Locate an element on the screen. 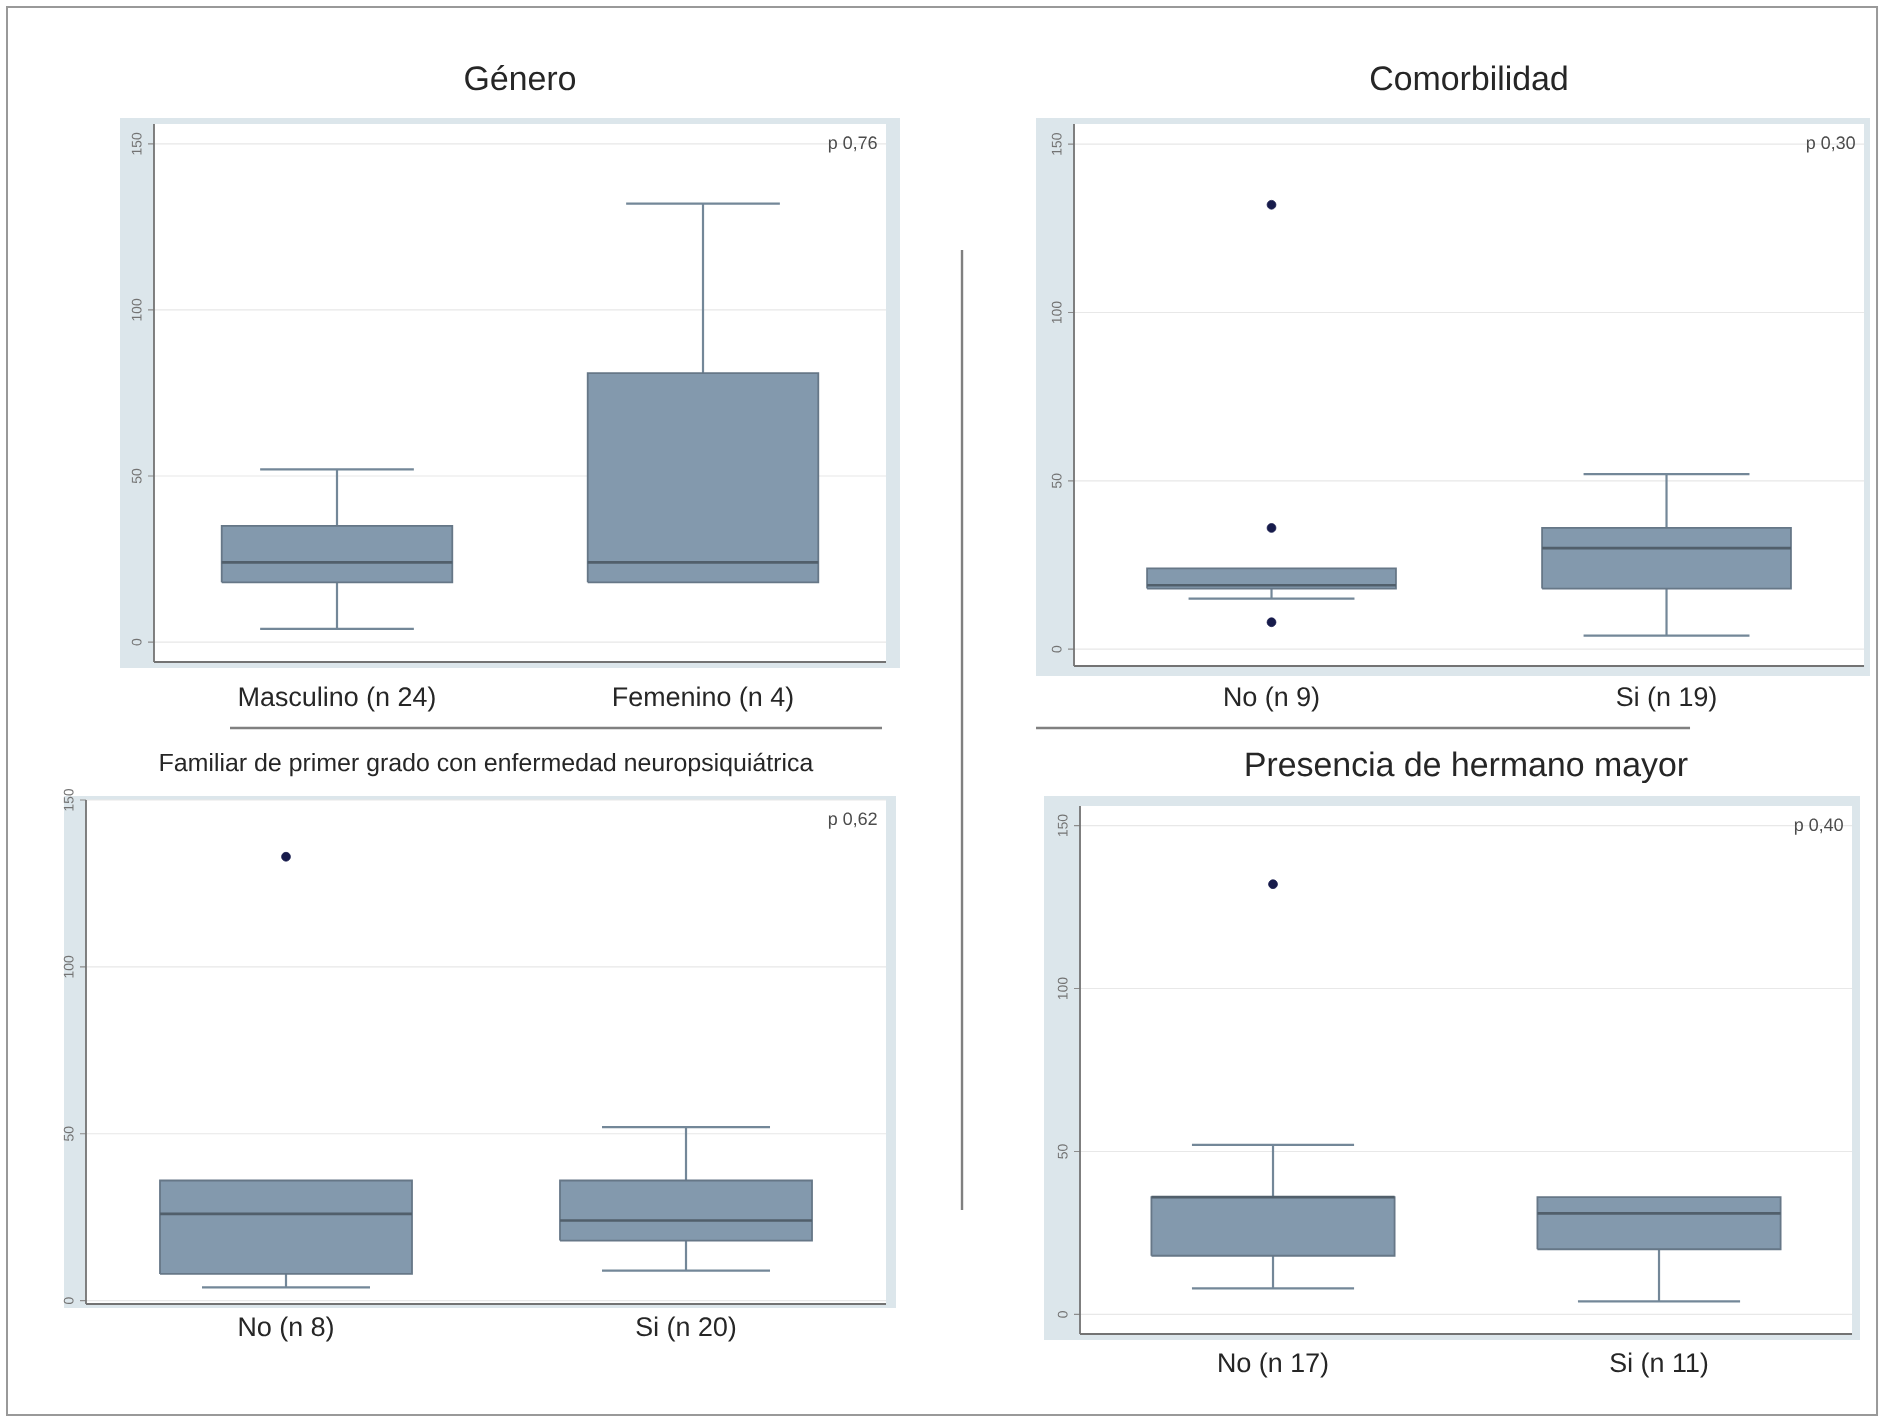 The width and height of the screenshot is (1884, 1422). x-tick-label: No (n 9) is located at coordinates (1272, 699).